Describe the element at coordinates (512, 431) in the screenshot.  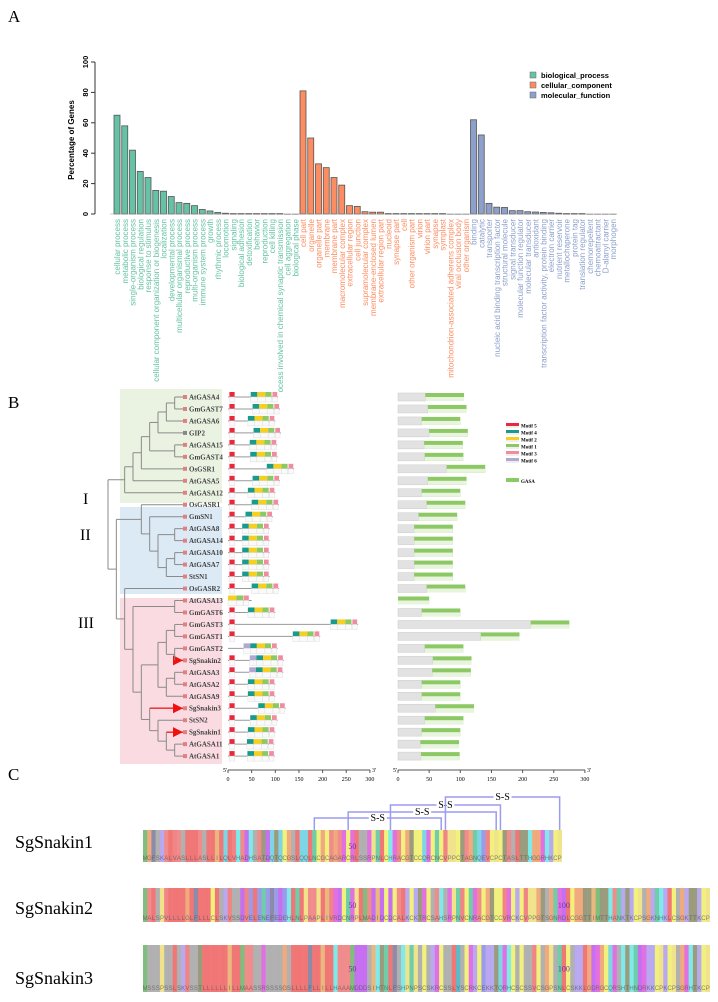
I see `motif-legend-swatch` at that location.